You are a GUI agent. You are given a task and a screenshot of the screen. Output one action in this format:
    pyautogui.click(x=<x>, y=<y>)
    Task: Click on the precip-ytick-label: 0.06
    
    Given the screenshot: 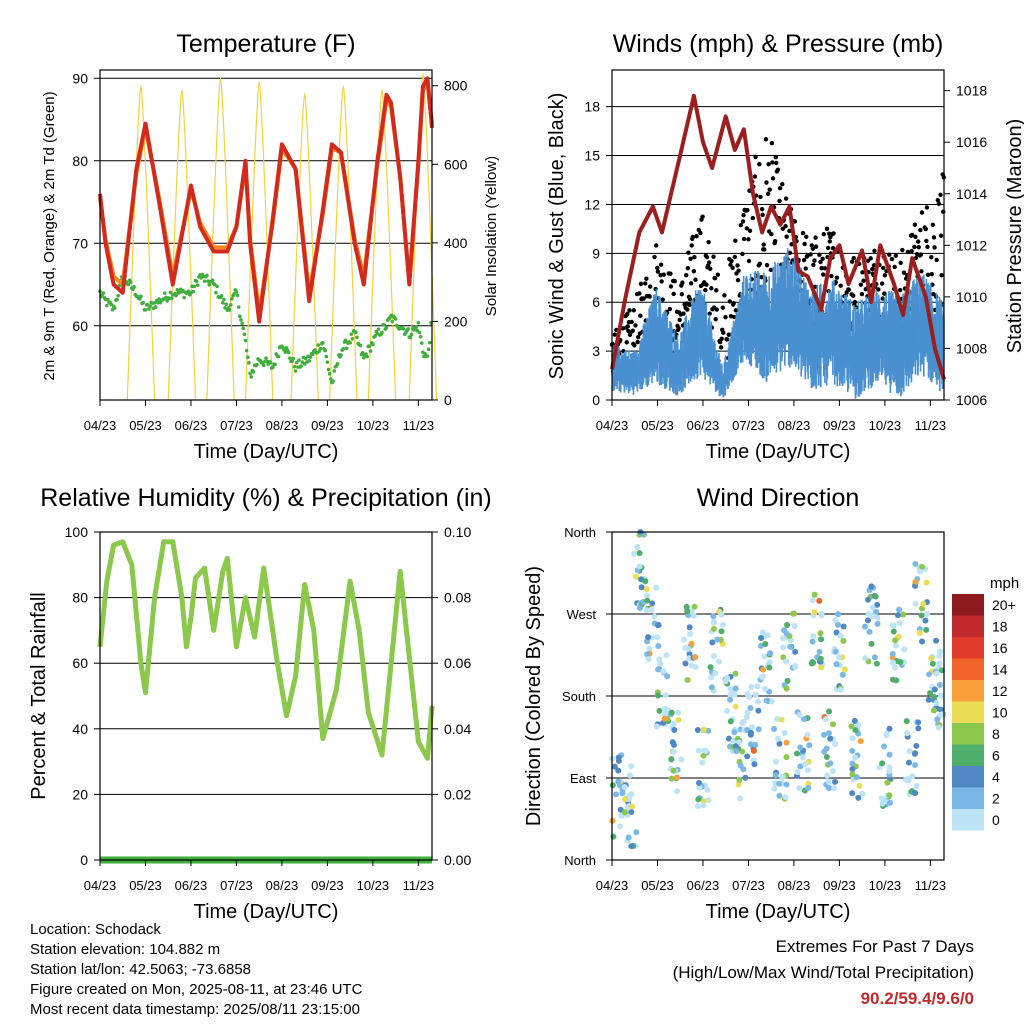 What is the action you would take?
    pyautogui.click(x=457, y=663)
    